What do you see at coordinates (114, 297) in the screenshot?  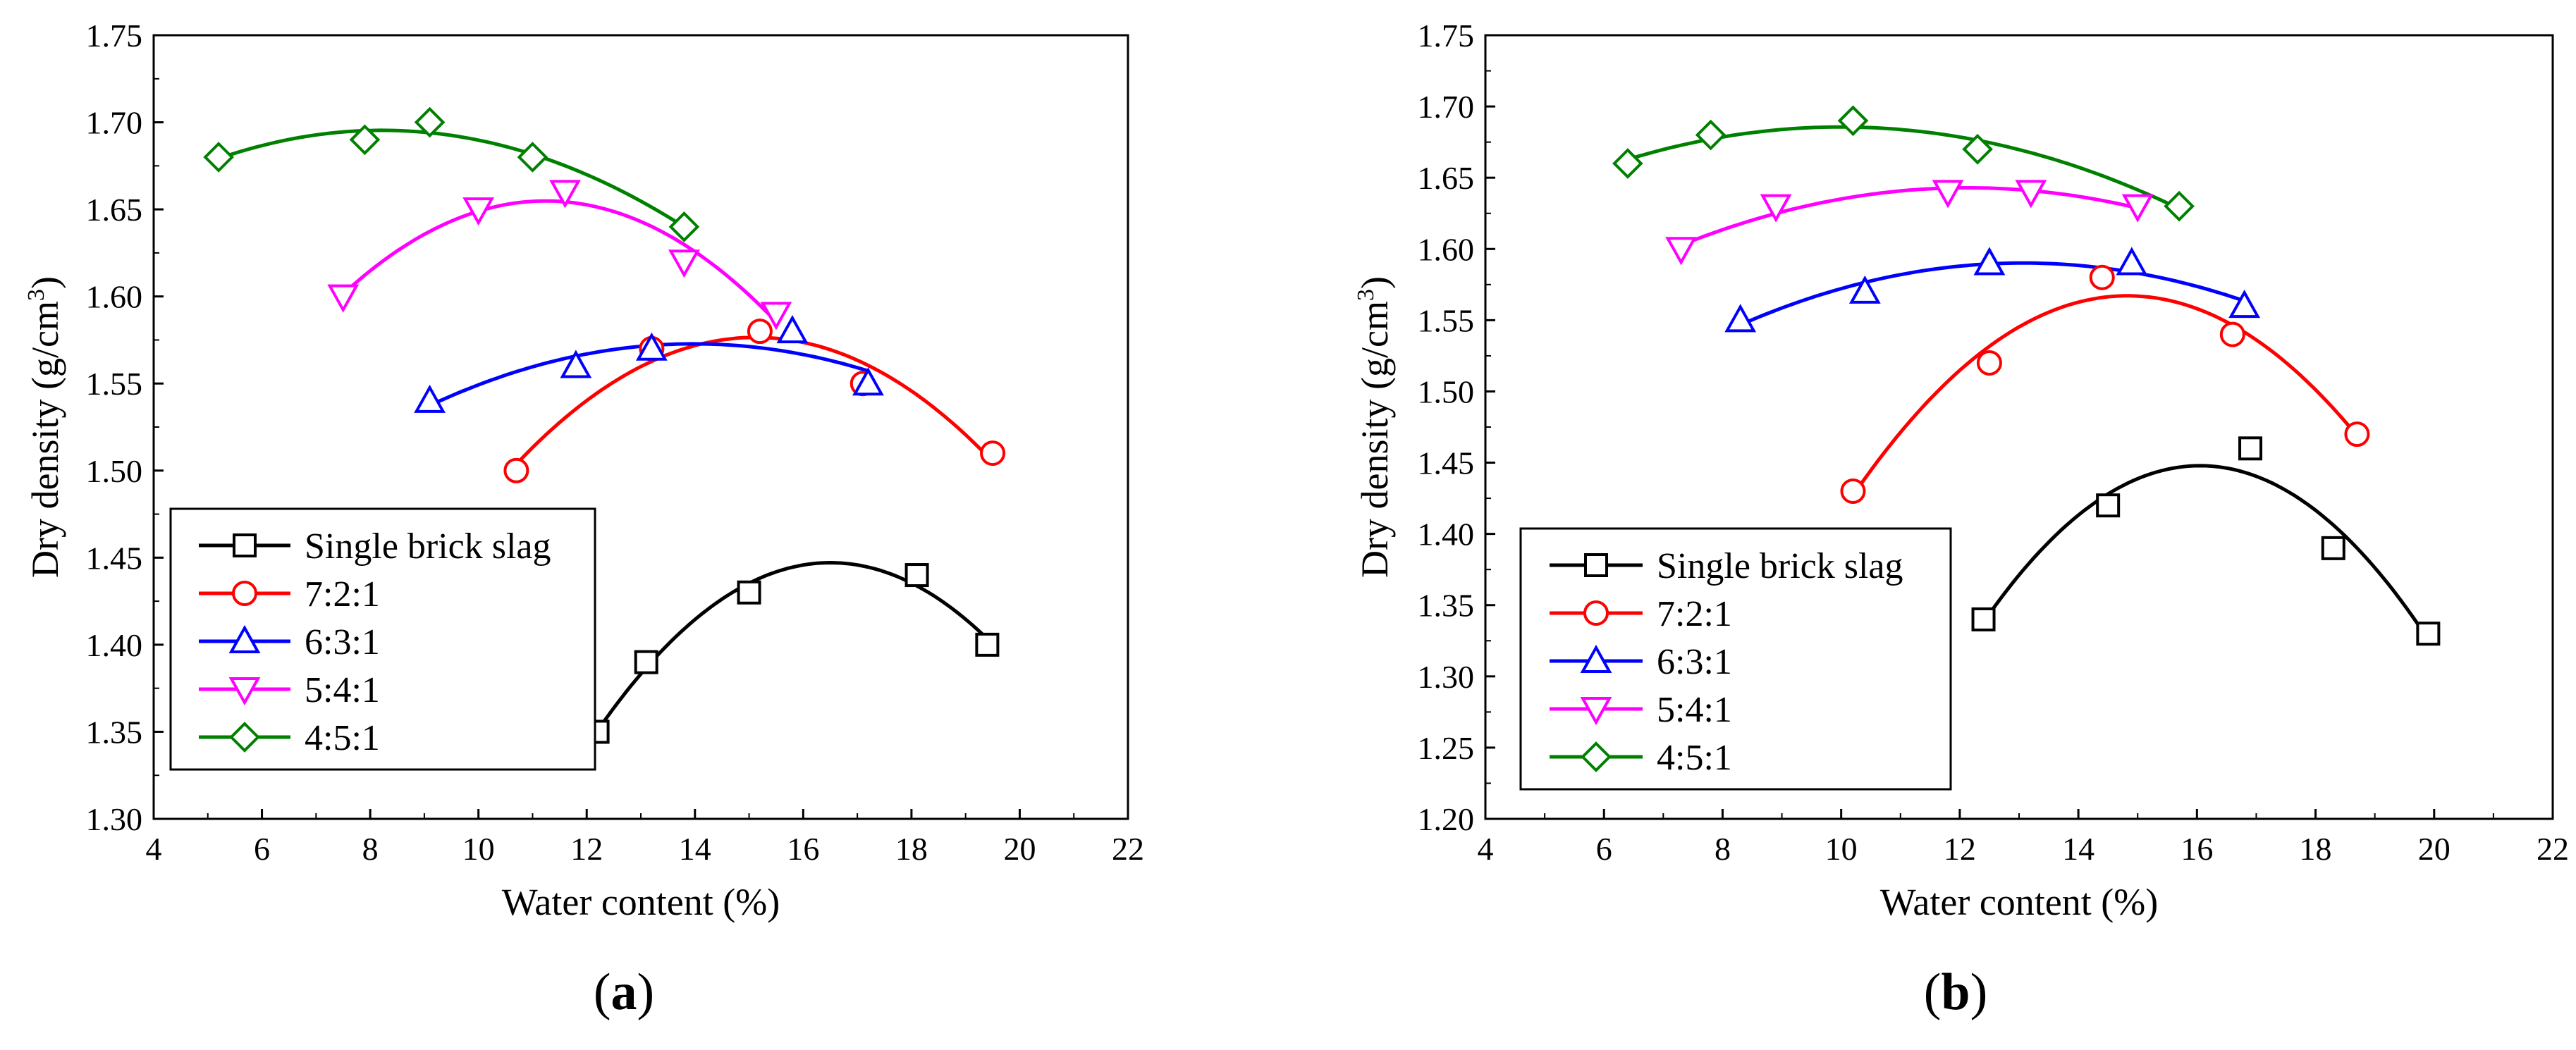 I see `y-tick-label: 1.60` at bounding box center [114, 297].